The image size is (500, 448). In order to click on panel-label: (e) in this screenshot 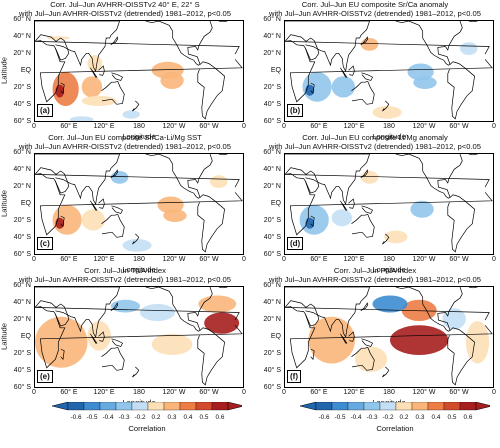, I will do `click(45, 376)`.